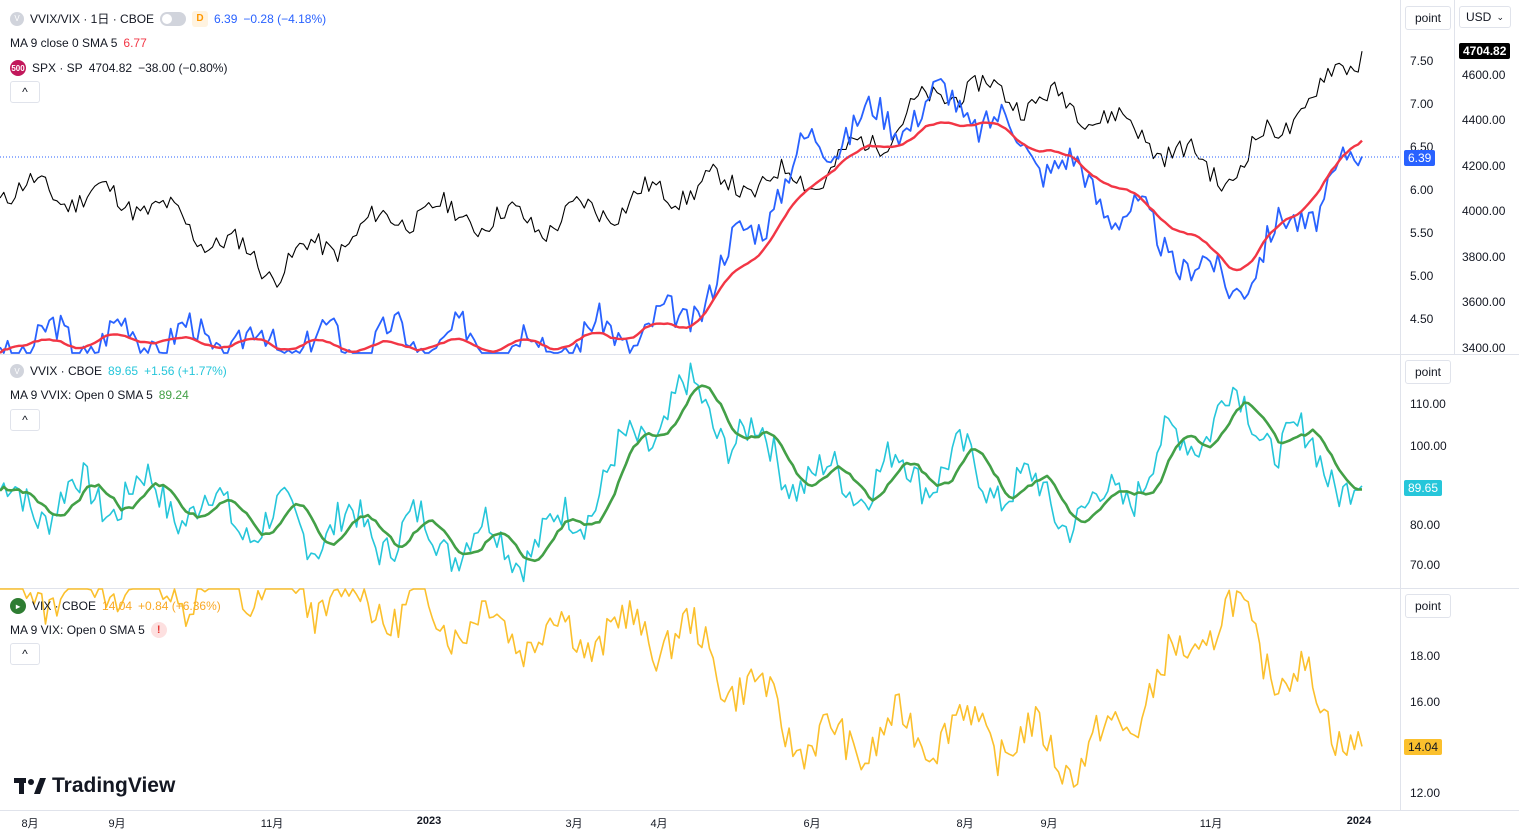  I want to click on collapse-legend-button-vix: ^, so click(25, 654).